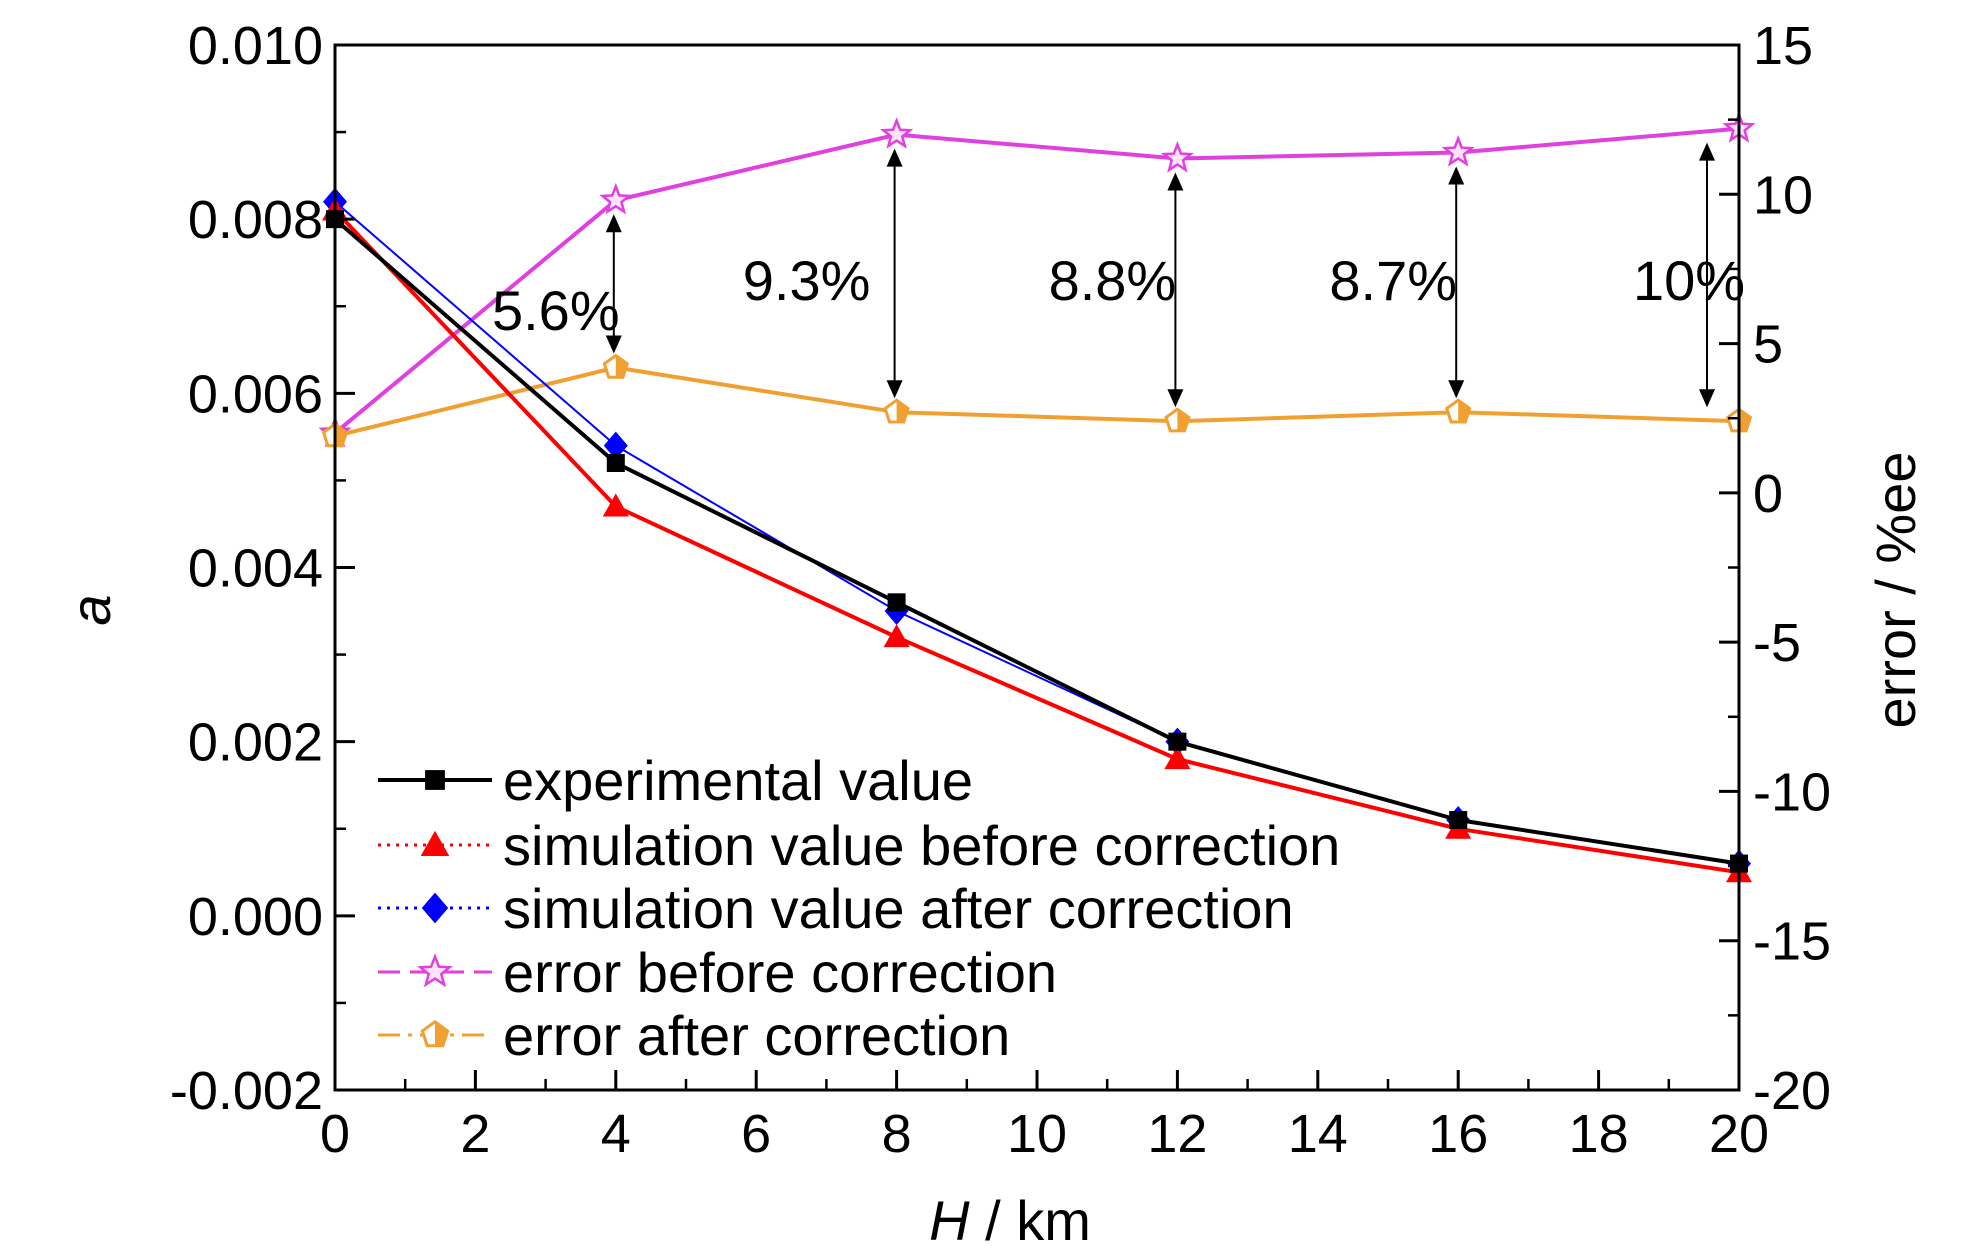  I want to click on x-axis-title-var: H, so click(949, 1220).